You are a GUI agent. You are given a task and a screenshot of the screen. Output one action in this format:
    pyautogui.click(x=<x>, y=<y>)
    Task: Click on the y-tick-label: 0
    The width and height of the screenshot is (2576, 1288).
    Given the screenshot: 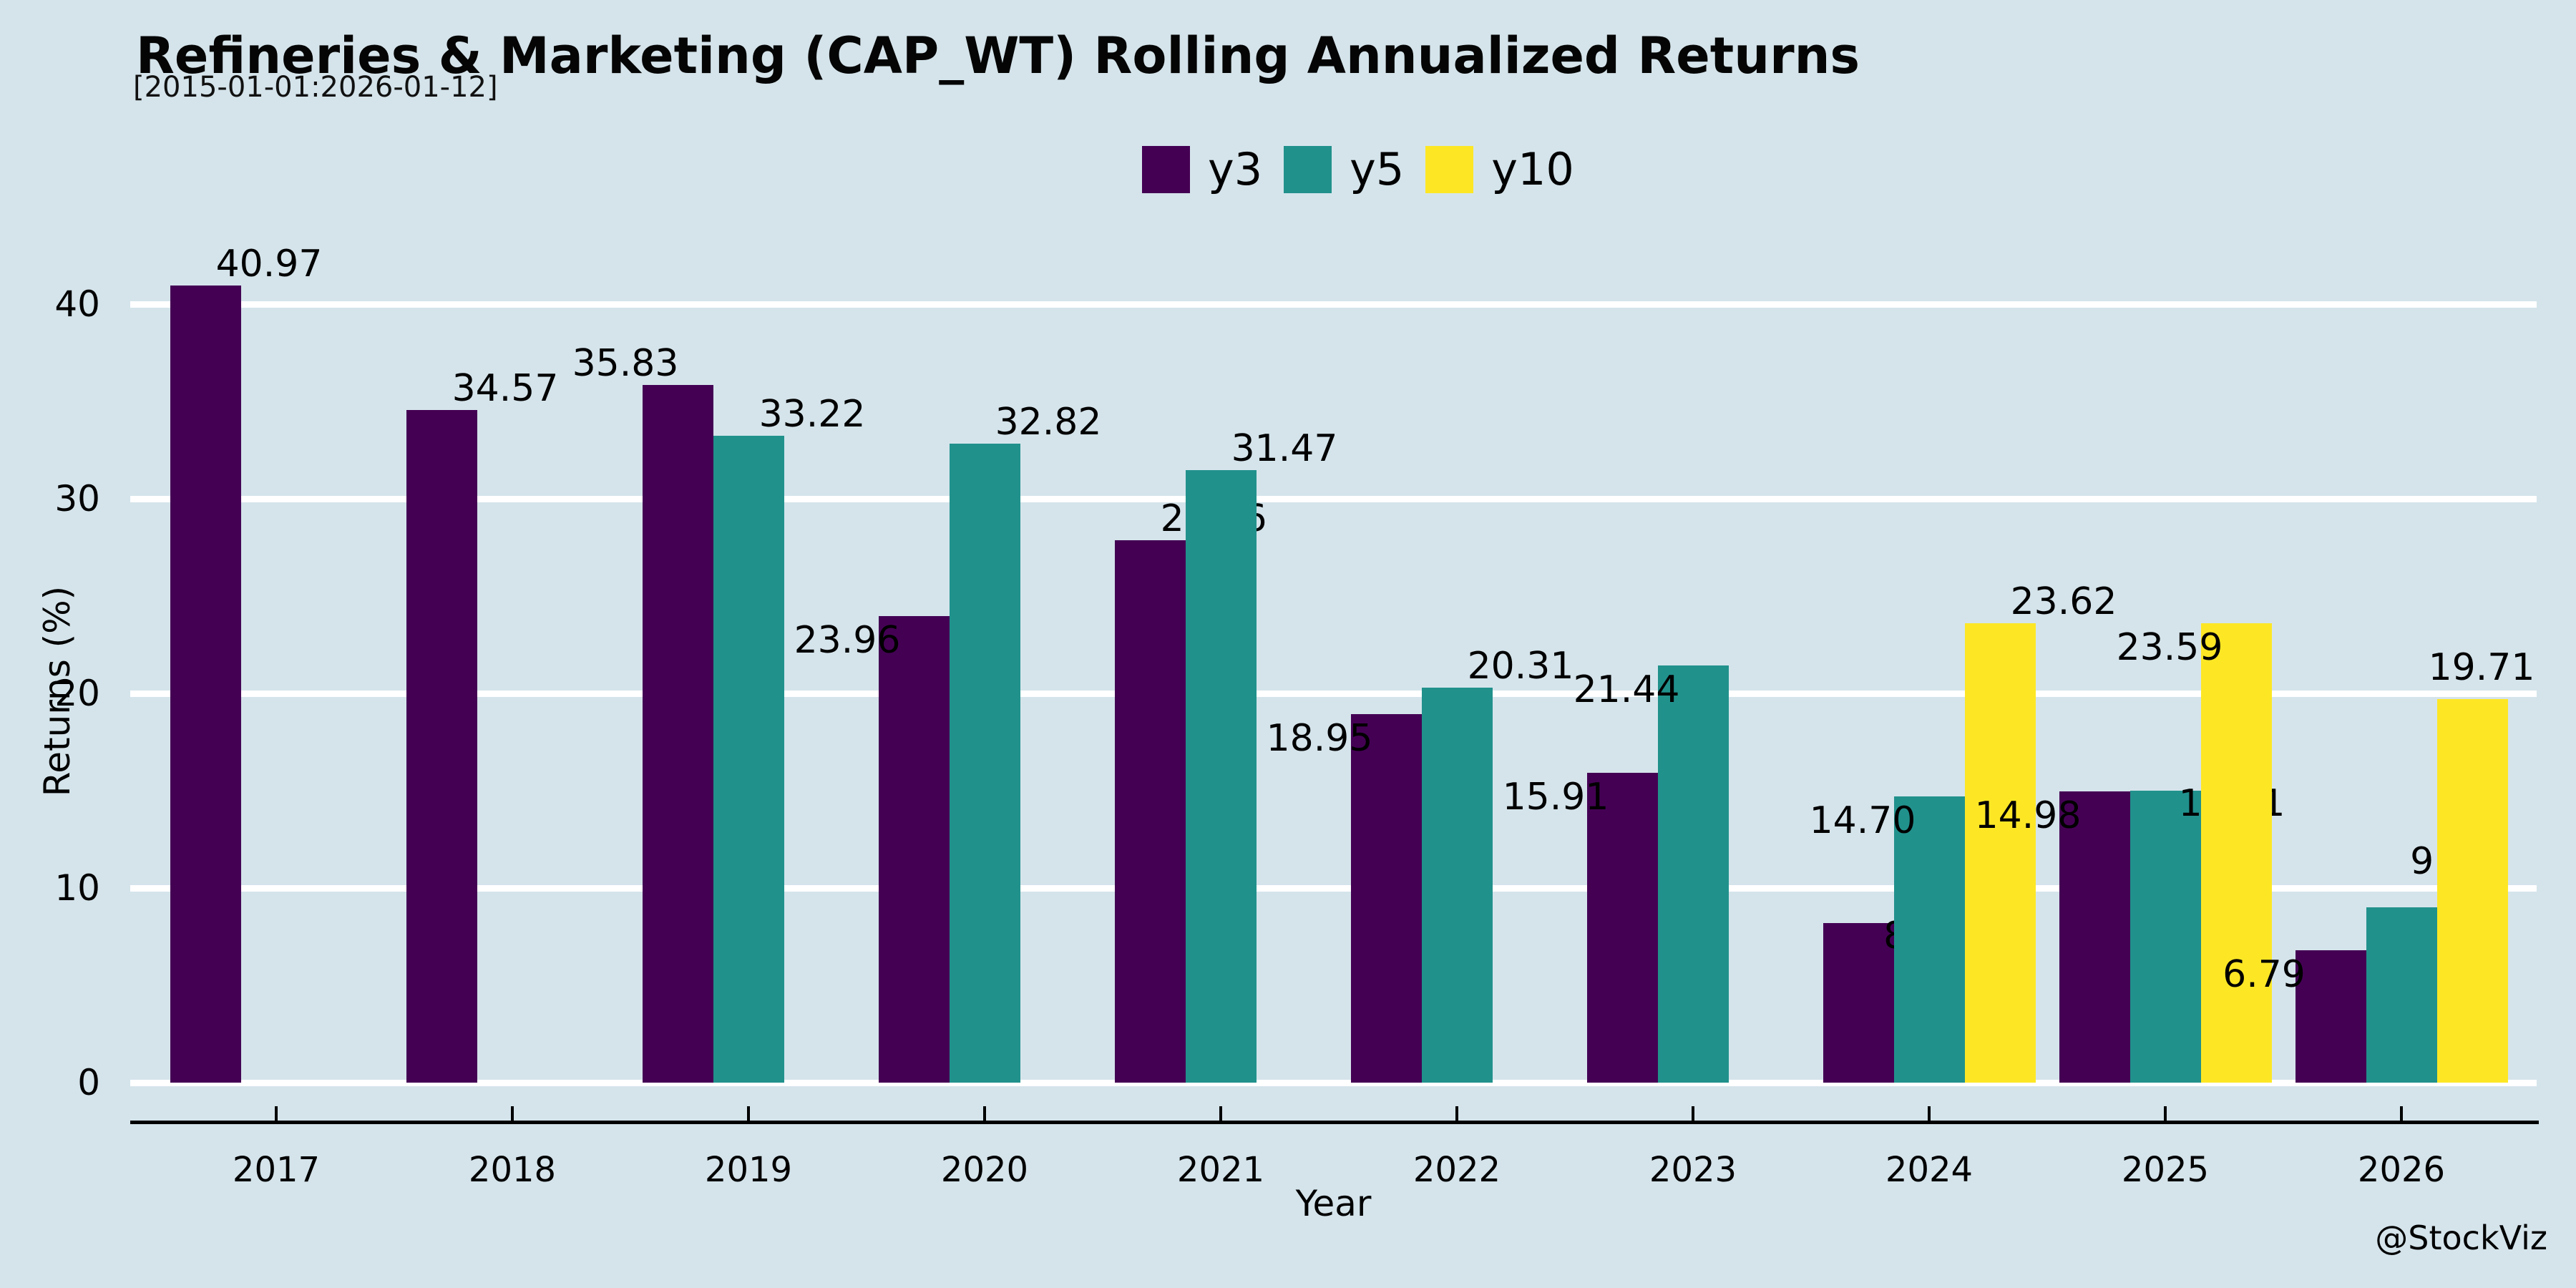 What is the action you would take?
    pyautogui.click(x=88, y=1082)
    